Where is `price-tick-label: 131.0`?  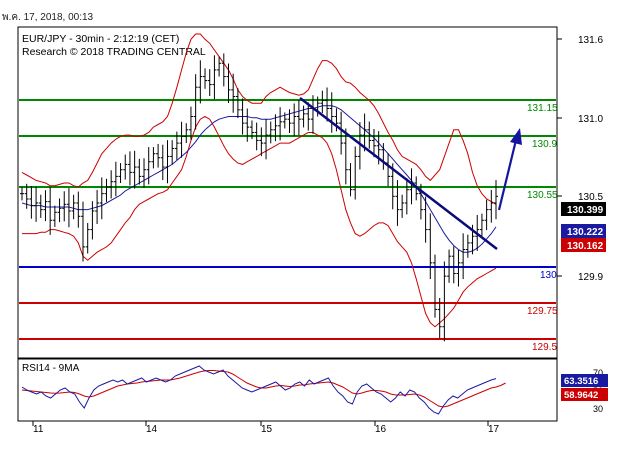
price-tick-label: 131.0 is located at coordinates (590, 119).